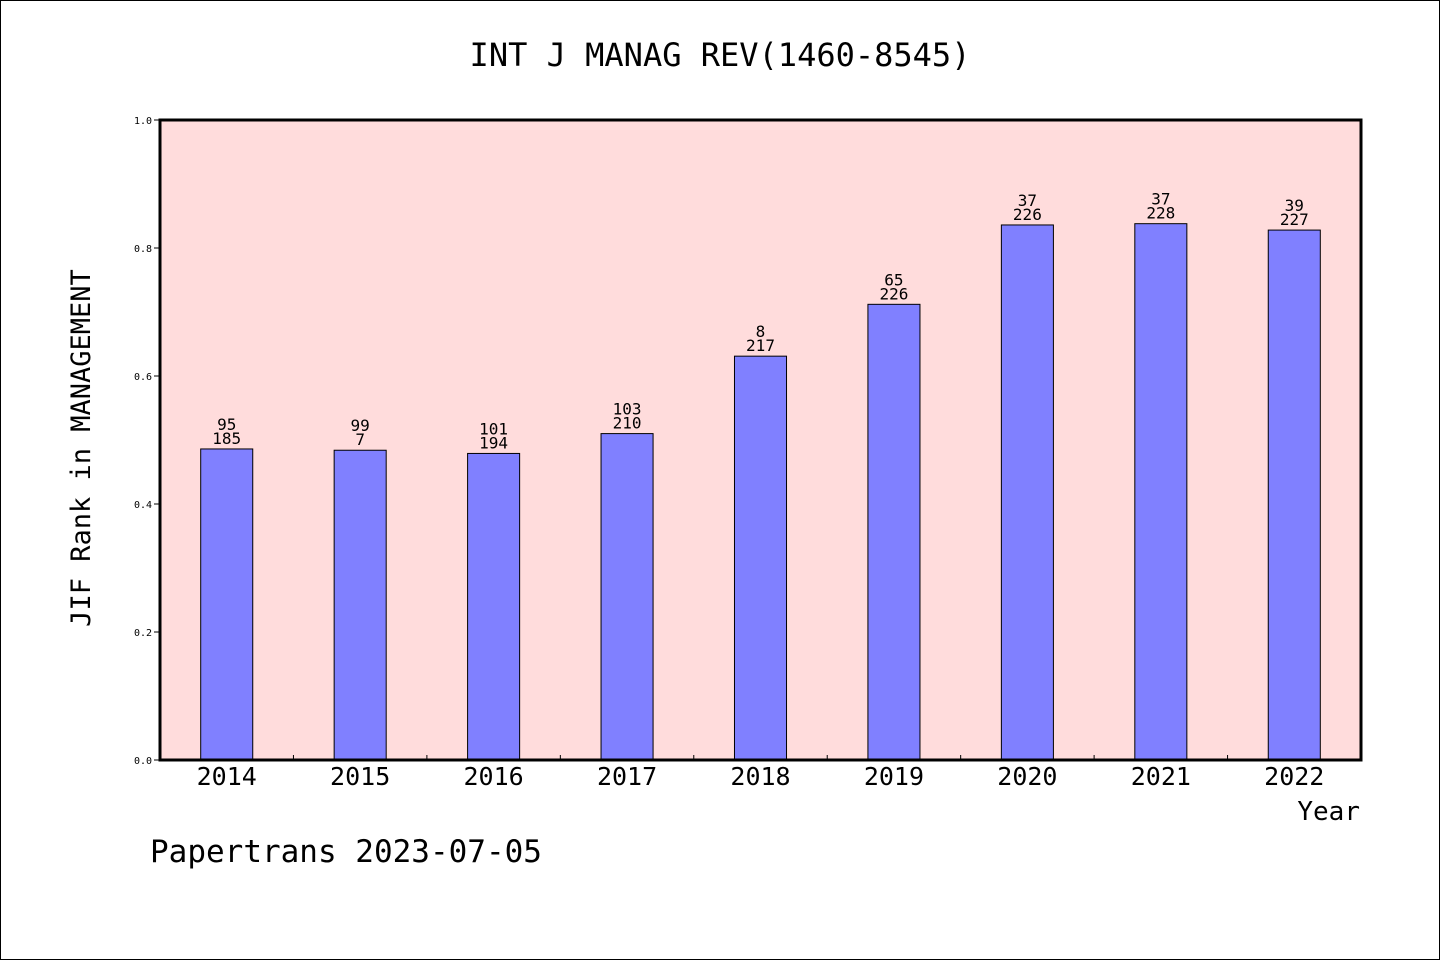 This screenshot has height=960, width=1440. What do you see at coordinates (1294, 776) in the screenshot?
I see `x-tick-label: 2022` at bounding box center [1294, 776].